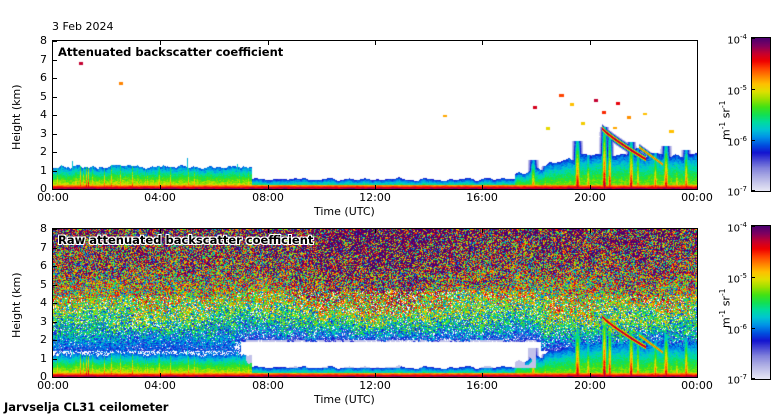 The height and width of the screenshot is (420, 780). What do you see at coordinates (590, 197) in the screenshot?
I see `x-tick-label-top-5: 20:00` at bounding box center [590, 197].